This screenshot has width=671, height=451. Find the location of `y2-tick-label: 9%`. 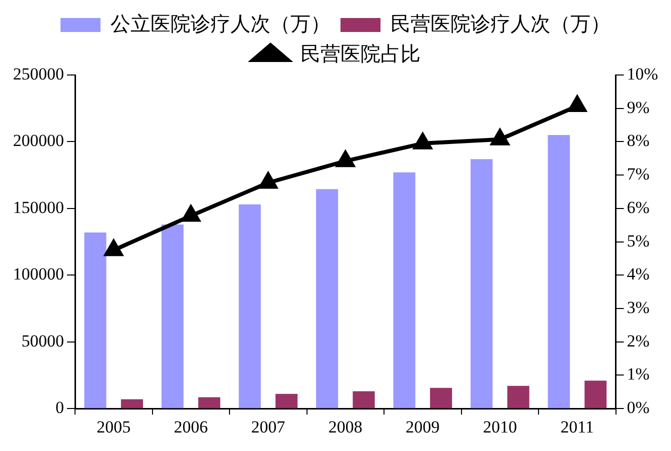

y2-tick-label: 9% is located at coordinates (638, 107).